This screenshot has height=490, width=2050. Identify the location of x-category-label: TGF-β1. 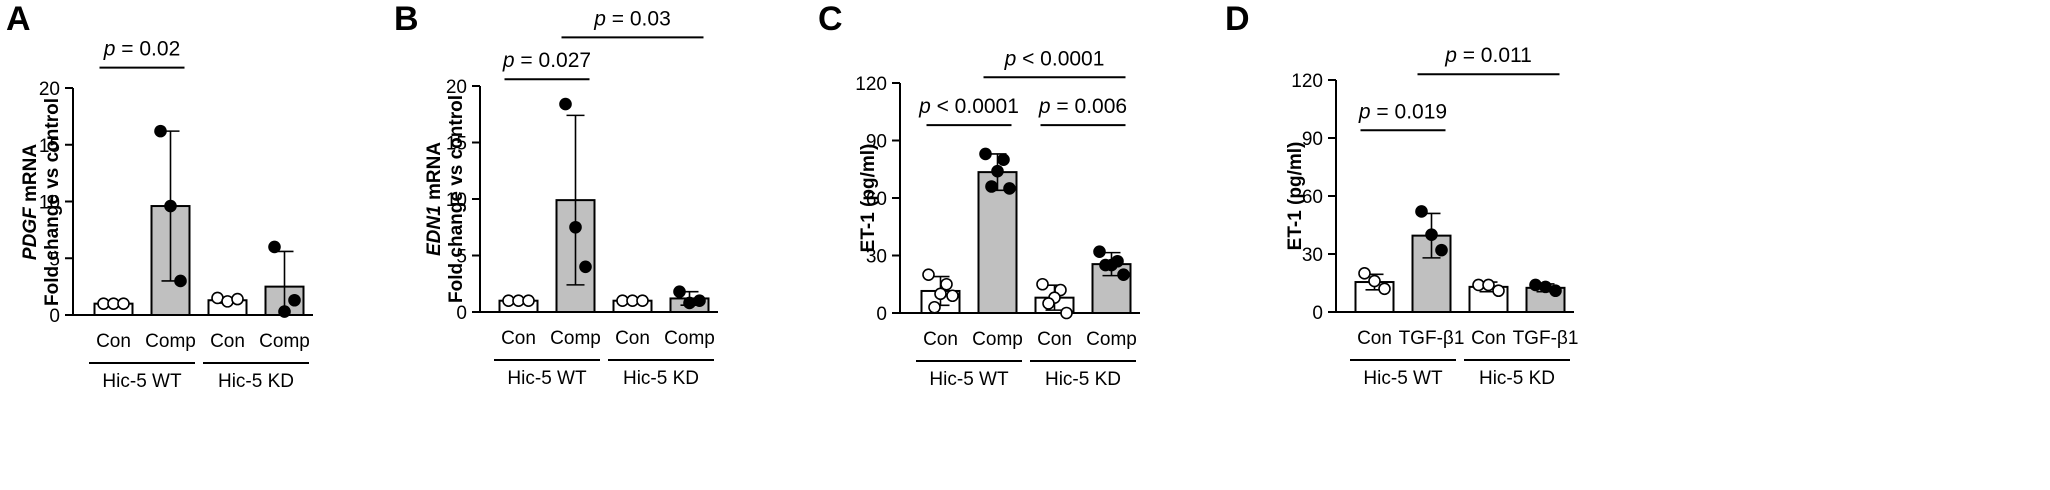
(1432, 338).